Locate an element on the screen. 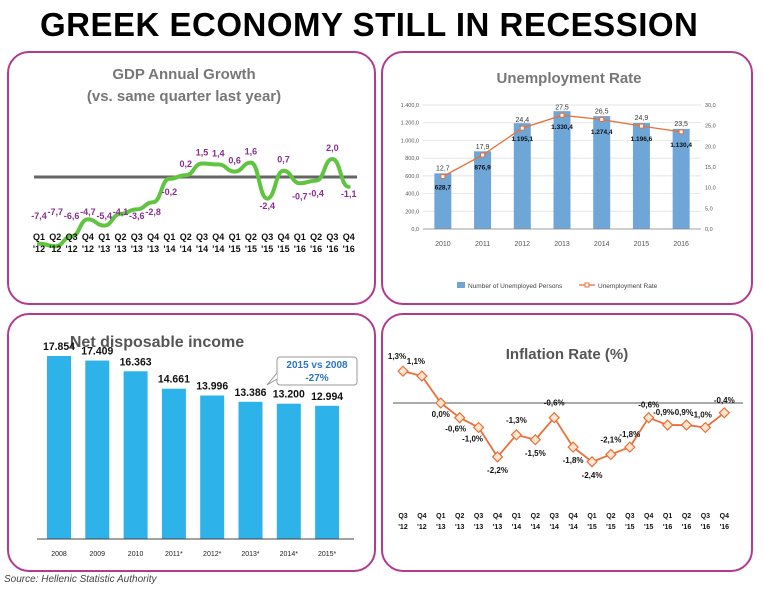 Image resolution: width=763 pixels, height=591 pixels. unemp-y-right-tick: 30,0 is located at coordinates (710, 106).